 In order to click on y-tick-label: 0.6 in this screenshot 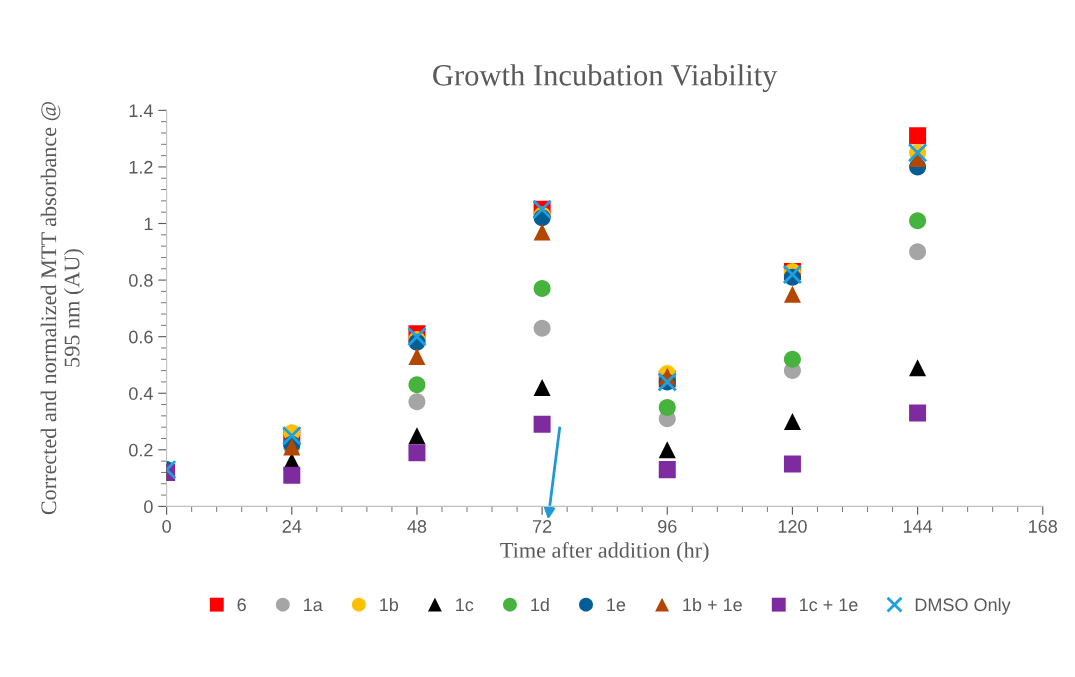, I will do `click(141, 337)`.